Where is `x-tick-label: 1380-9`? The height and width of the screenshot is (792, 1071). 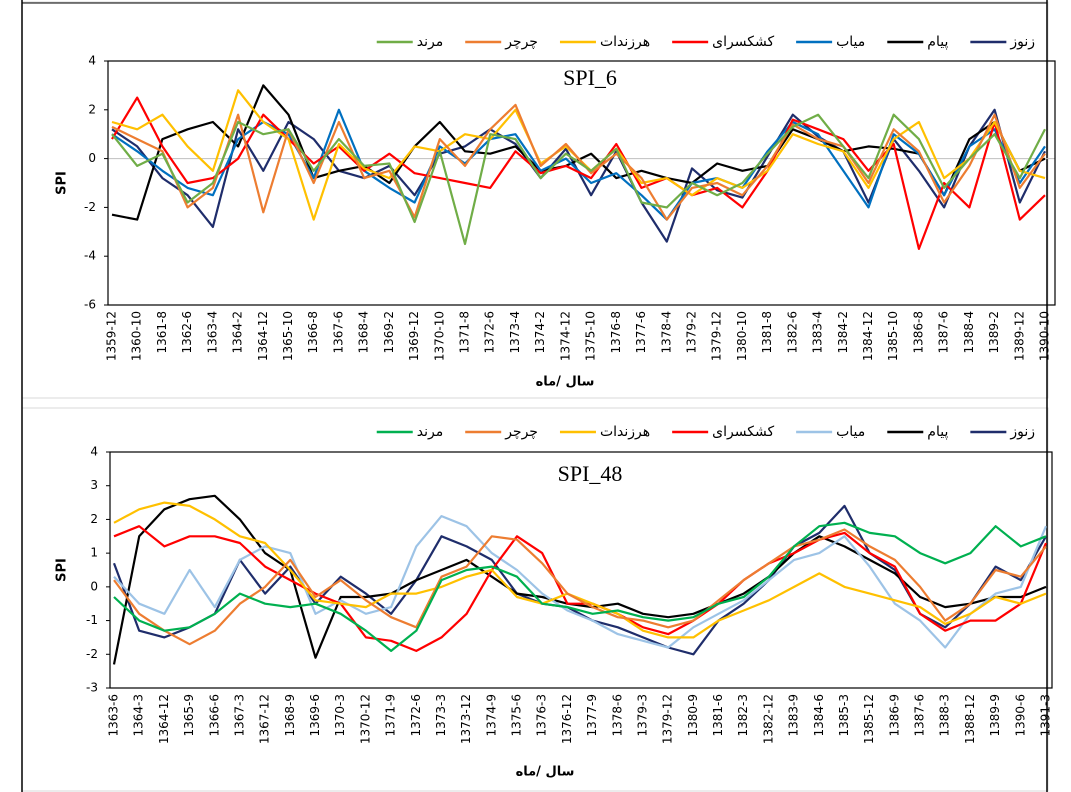
x-tick-label: 1380-9 is located at coordinates (693, 715).